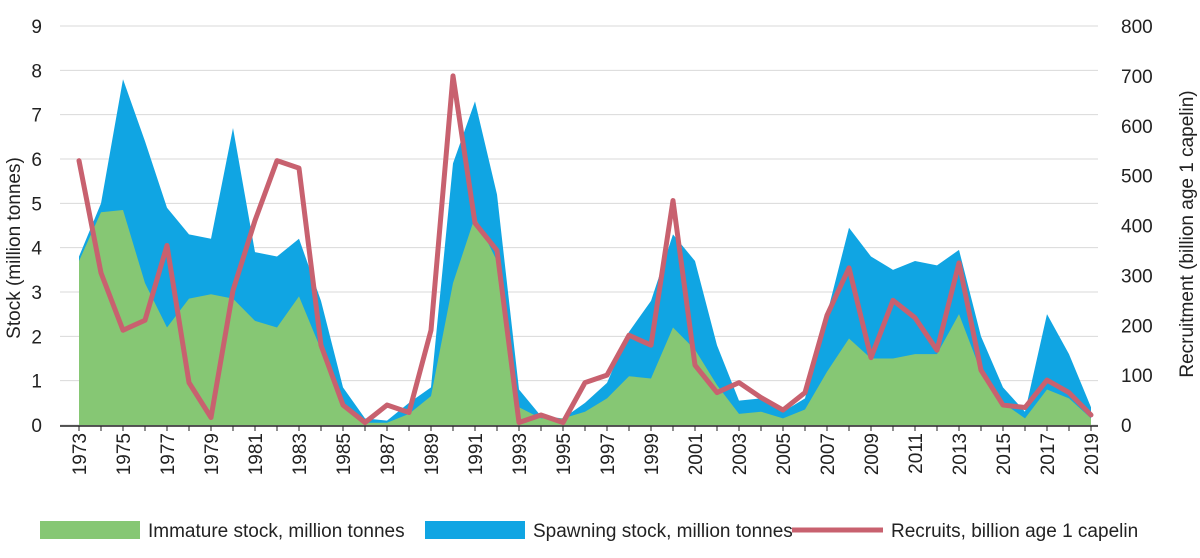 The width and height of the screenshot is (1200, 558). What do you see at coordinates (1092, 454) in the screenshot?
I see `x-tick-label: 2019` at bounding box center [1092, 454].